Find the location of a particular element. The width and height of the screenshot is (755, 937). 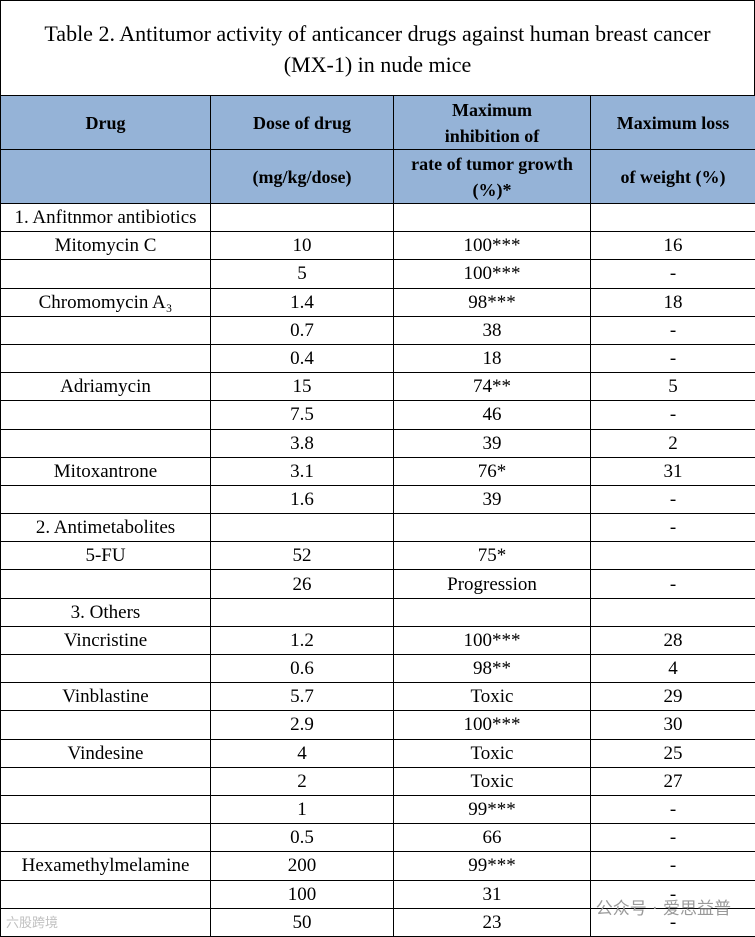

table-cell: 28 is located at coordinates (672, 640).